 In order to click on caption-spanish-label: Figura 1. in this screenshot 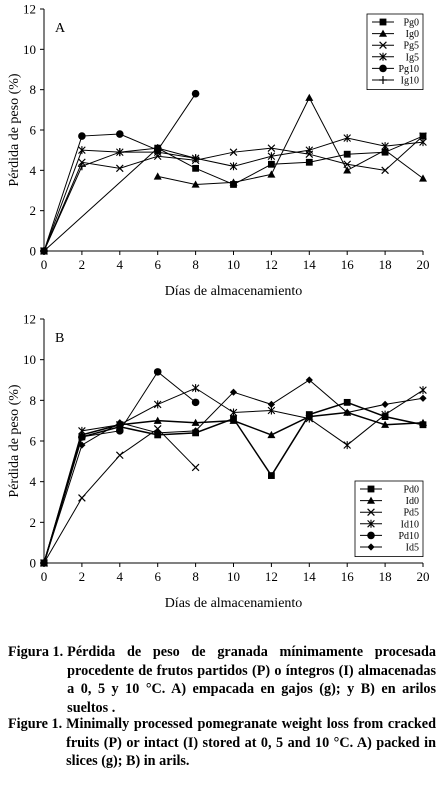, I will do `click(36, 652)`.